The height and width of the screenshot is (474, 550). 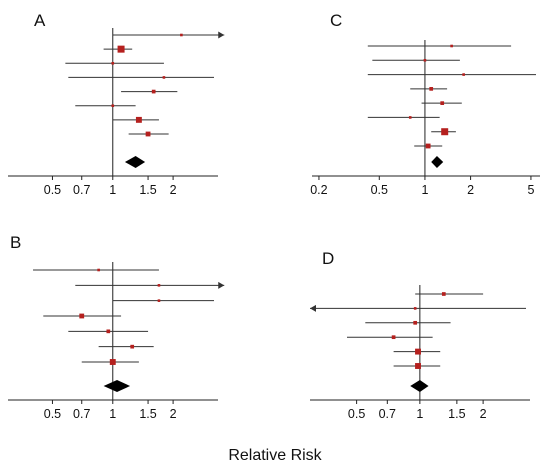 What do you see at coordinates (15, 242) in the screenshot?
I see `panel-label: B` at bounding box center [15, 242].